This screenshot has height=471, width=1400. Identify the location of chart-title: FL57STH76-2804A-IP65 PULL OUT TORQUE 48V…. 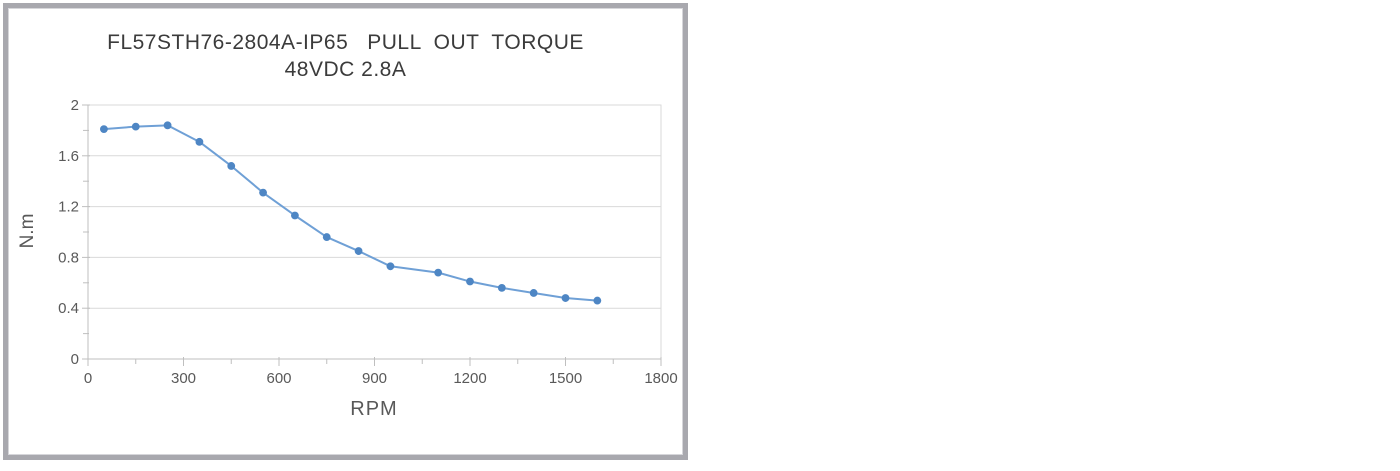
(345, 56).